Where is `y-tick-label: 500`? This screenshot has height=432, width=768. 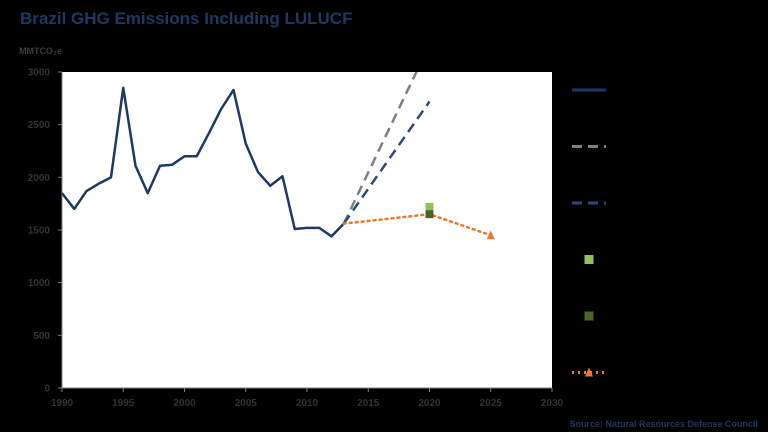
y-tick-label: 500 is located at coordinates (41, 336).